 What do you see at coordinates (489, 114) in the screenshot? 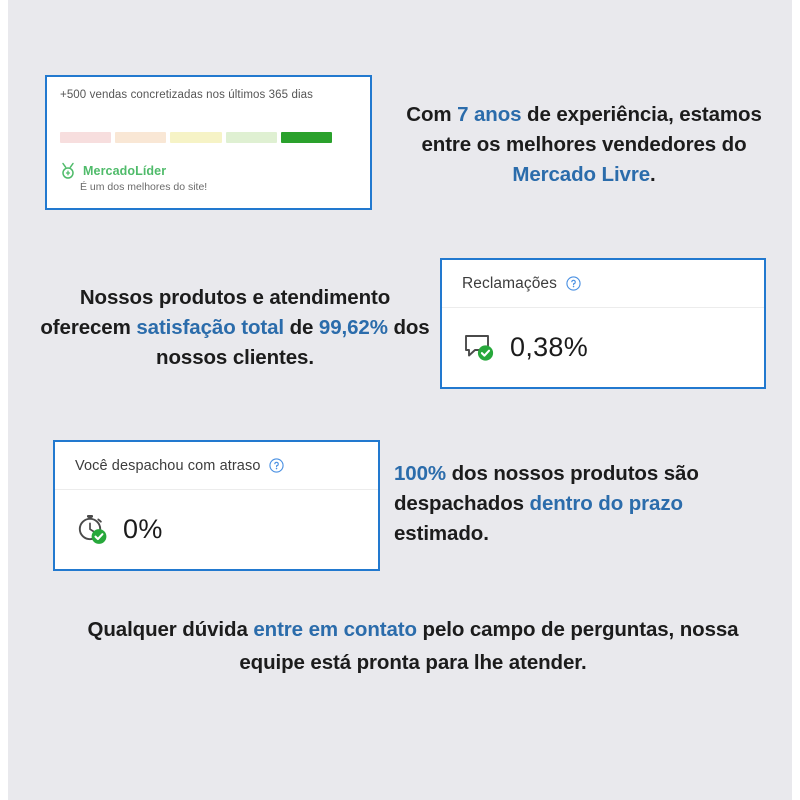
I see `text-experiencia-bold-anos: 7 anos` at bounding box center [489, 114].